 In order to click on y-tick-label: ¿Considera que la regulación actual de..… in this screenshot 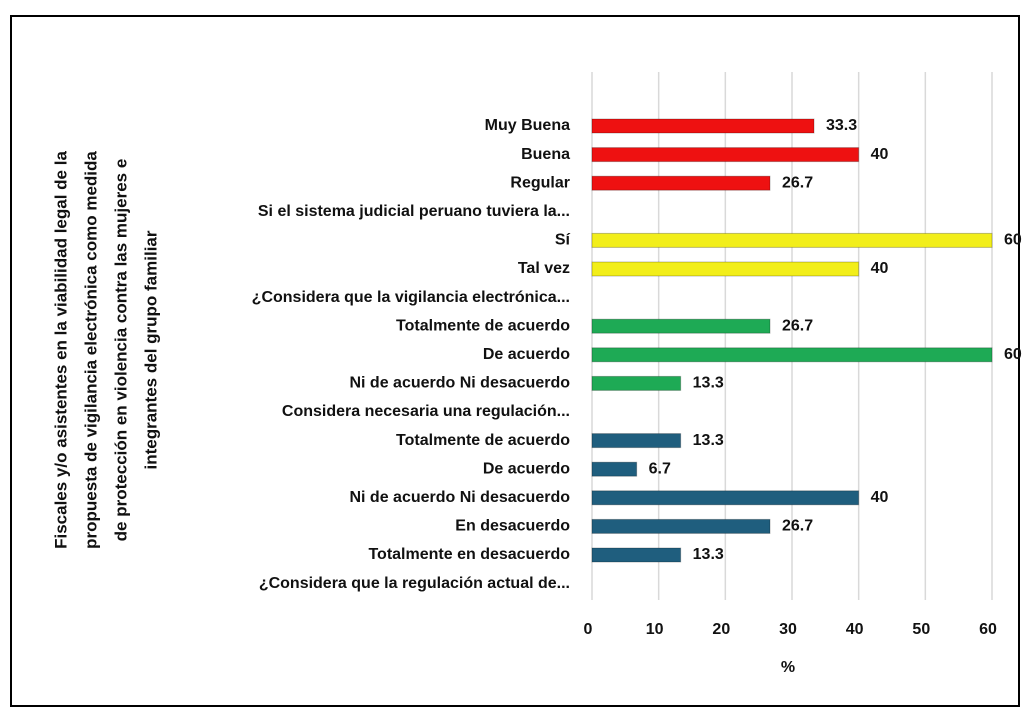, I will do `click(414, 583)`.